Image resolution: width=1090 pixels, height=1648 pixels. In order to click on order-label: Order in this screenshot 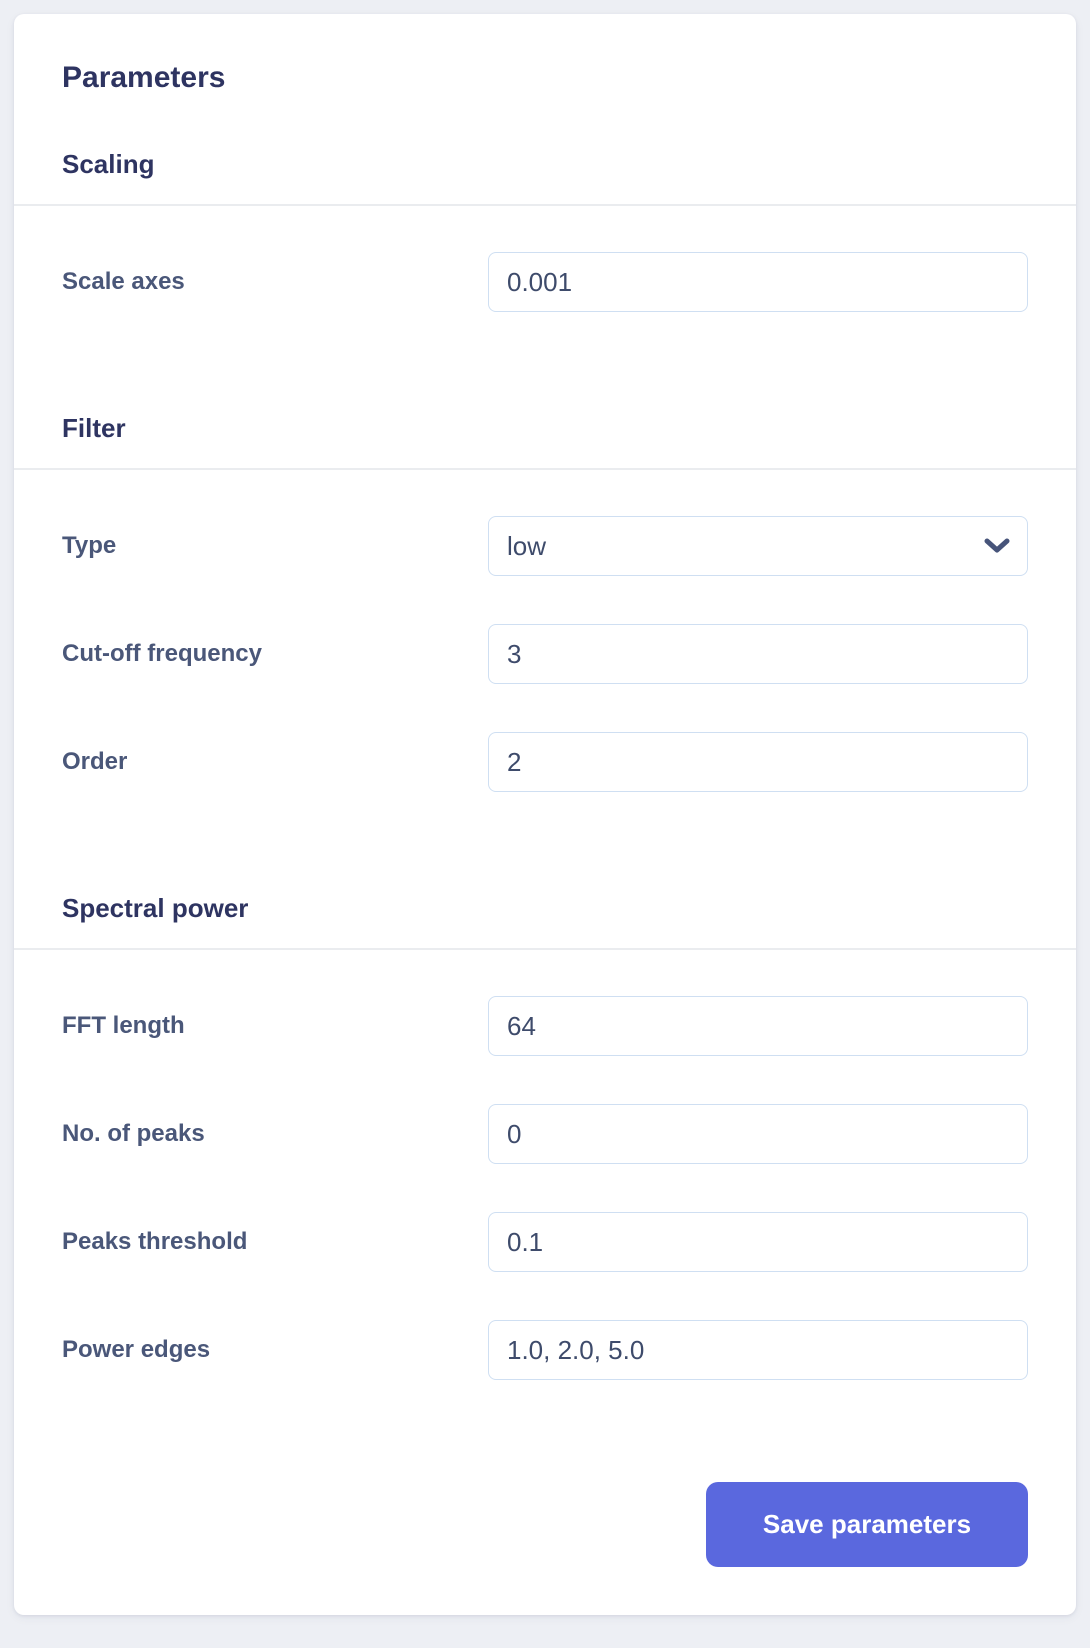, I will do `click(95, 761)`.